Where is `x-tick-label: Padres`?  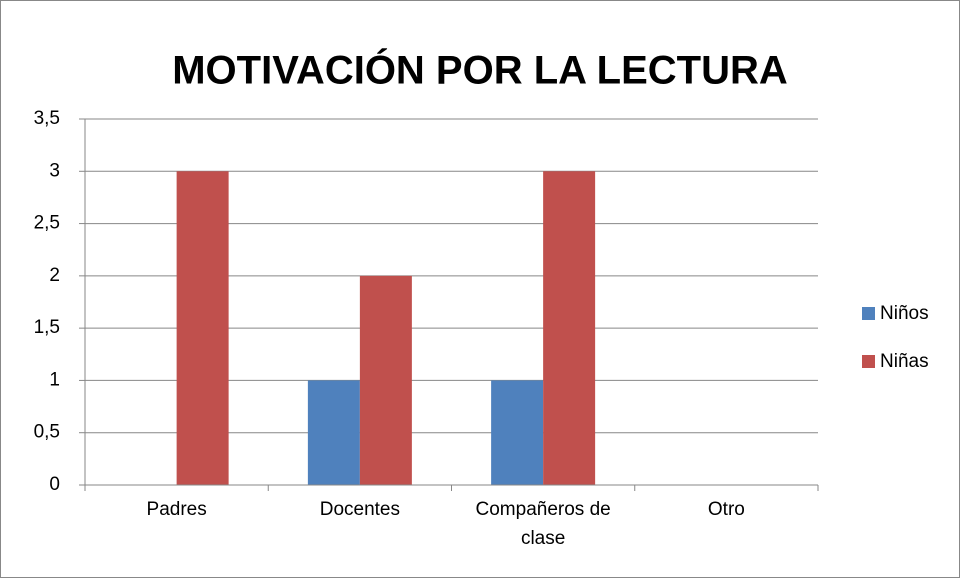
x-tick-label: Padres is located at coordinates (176, 509).